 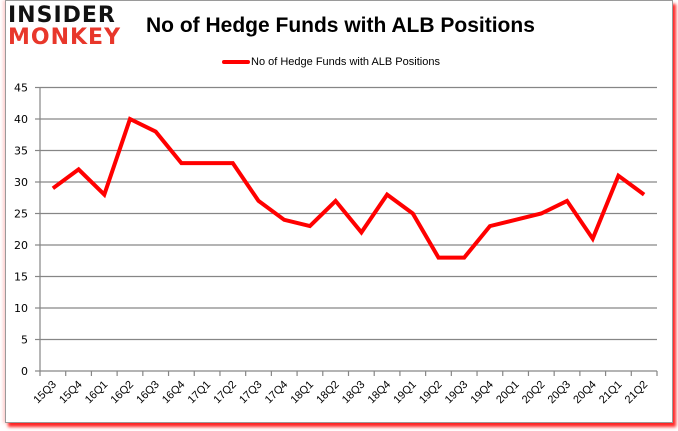 I want to click on y-tick-label: 40, so click(x=21, y=119).